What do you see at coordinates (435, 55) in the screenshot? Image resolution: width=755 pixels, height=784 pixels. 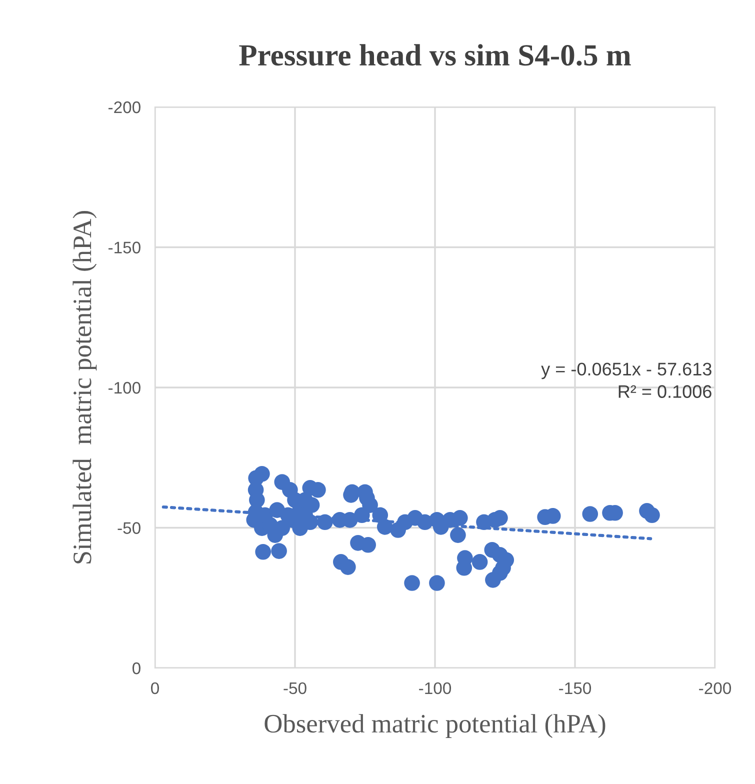 I see `chart-title: Pressure head vs sim S4-0.5 m` at bounding box center [435, 55].